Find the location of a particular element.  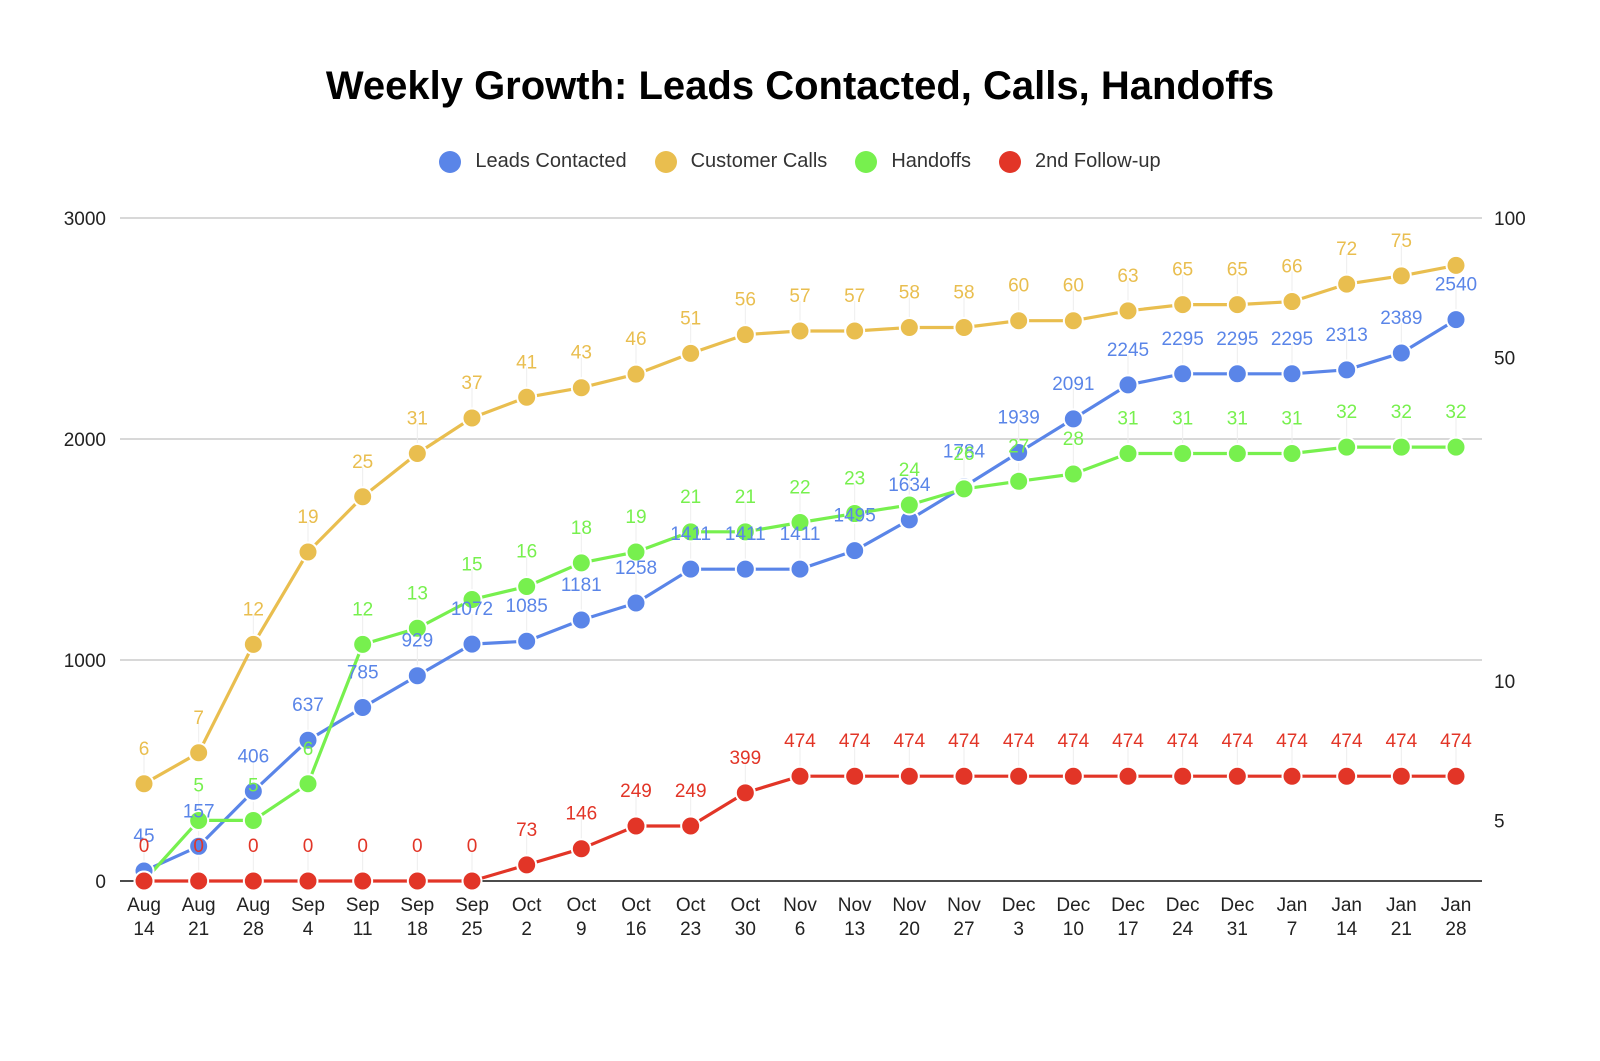

left-tick-label: 1000 is located at coordinates (85, 661).